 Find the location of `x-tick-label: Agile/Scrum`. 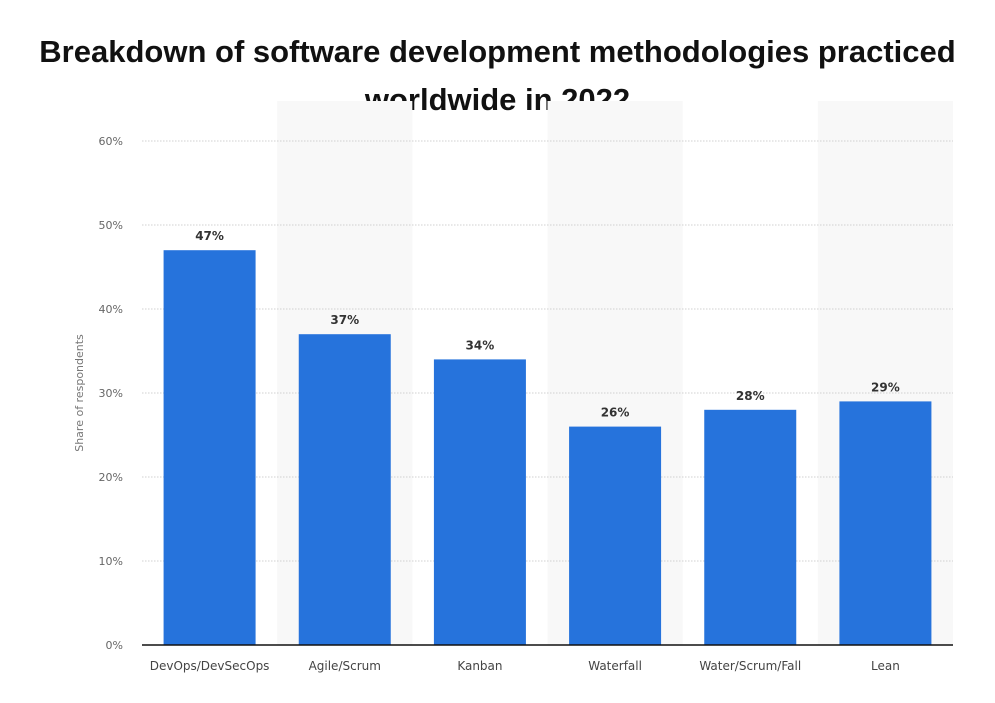

x-tick-label: Agile/Scrum is located at coordinates (345, 666).